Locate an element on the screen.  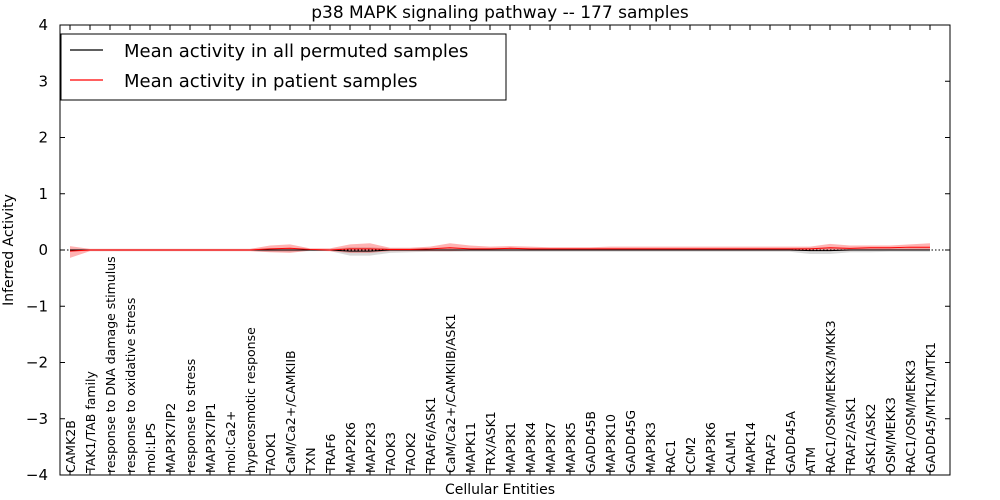
x-tick-label: MAPK11 is located at coordinates (470, 447).